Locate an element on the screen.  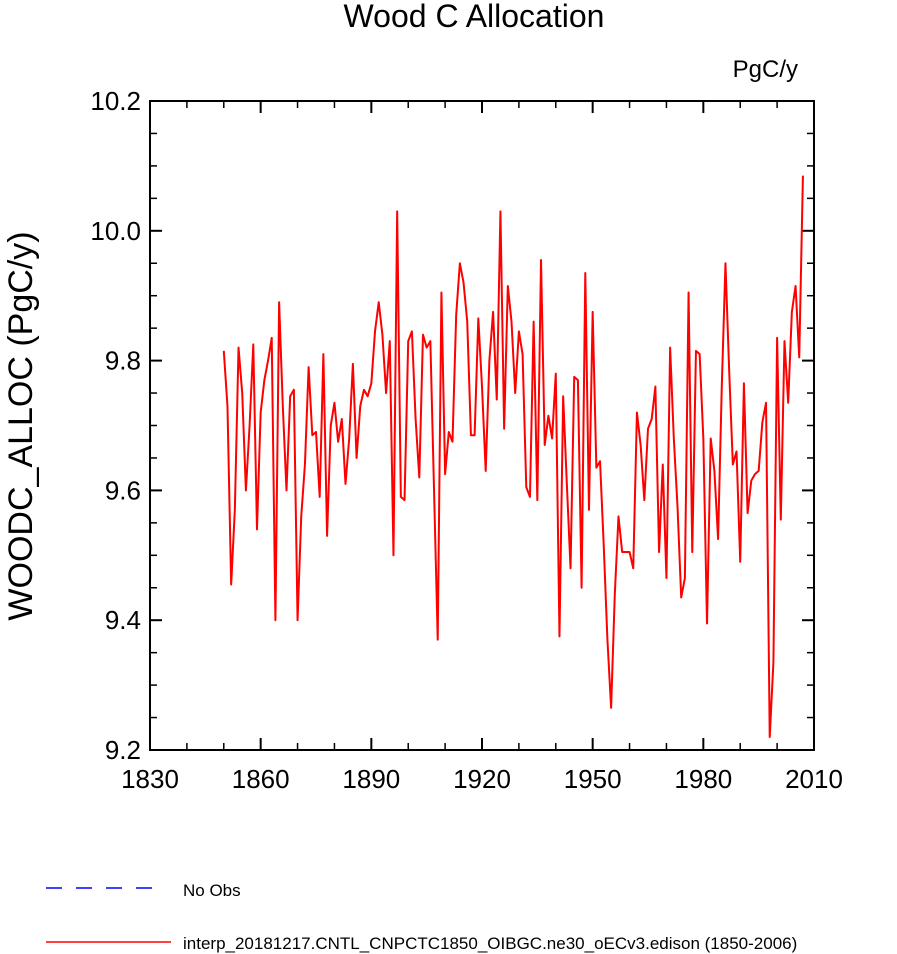
x-tick-label: 1830 is located at coordinates (150, 779).